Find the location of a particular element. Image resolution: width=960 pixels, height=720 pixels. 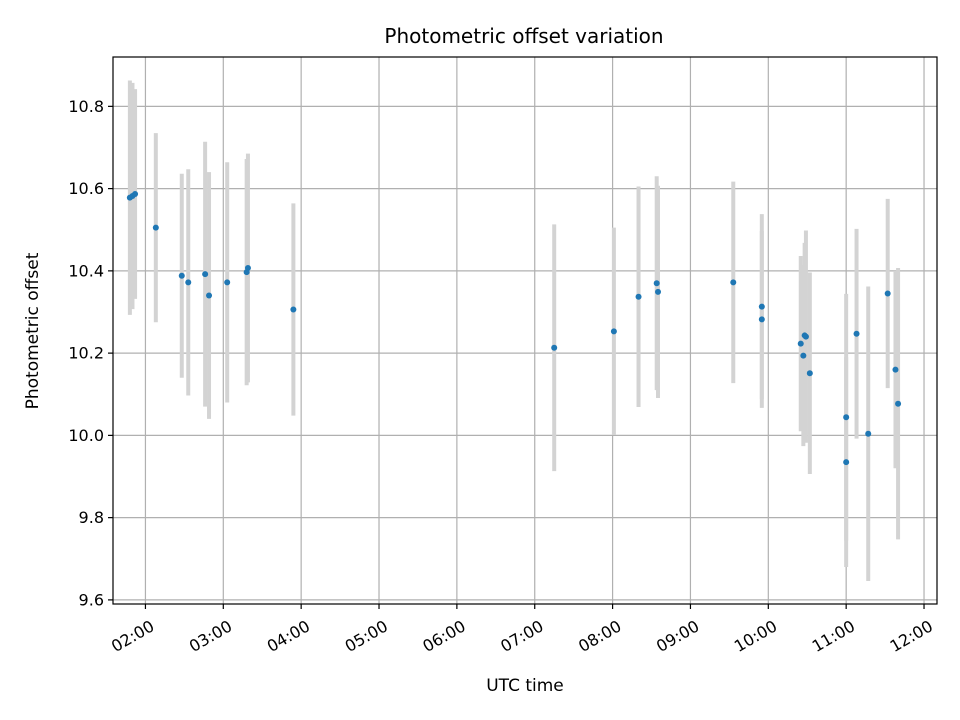

y-tick-label: 10.2 is located at coordinates (86, 353).